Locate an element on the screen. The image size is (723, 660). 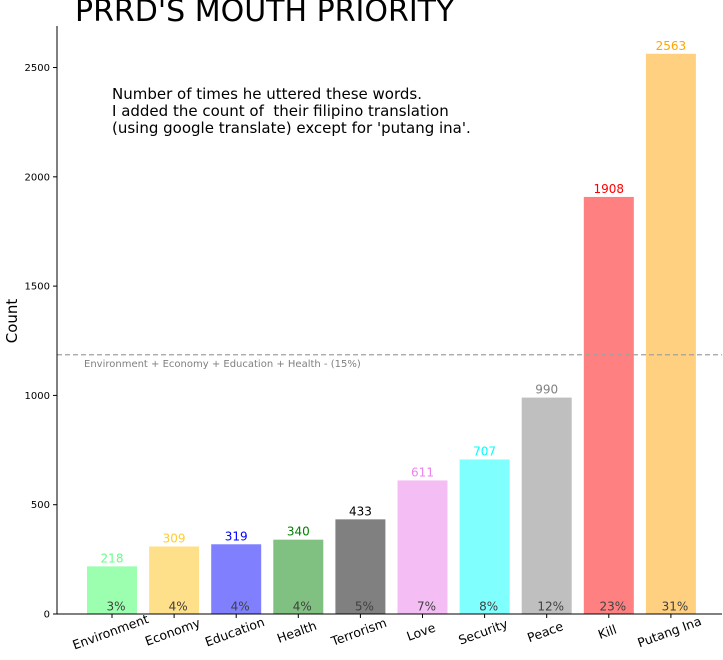
bar-health is located at coordinates (298, 576).